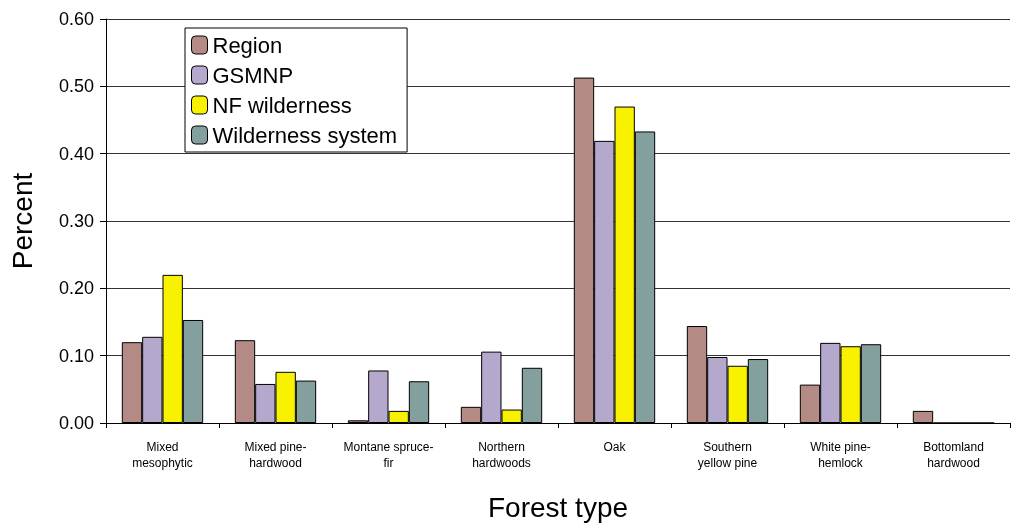 This screenshot has width=1020, height=531. I want to click on y-tick-label: 0.50, so click(76, 86).